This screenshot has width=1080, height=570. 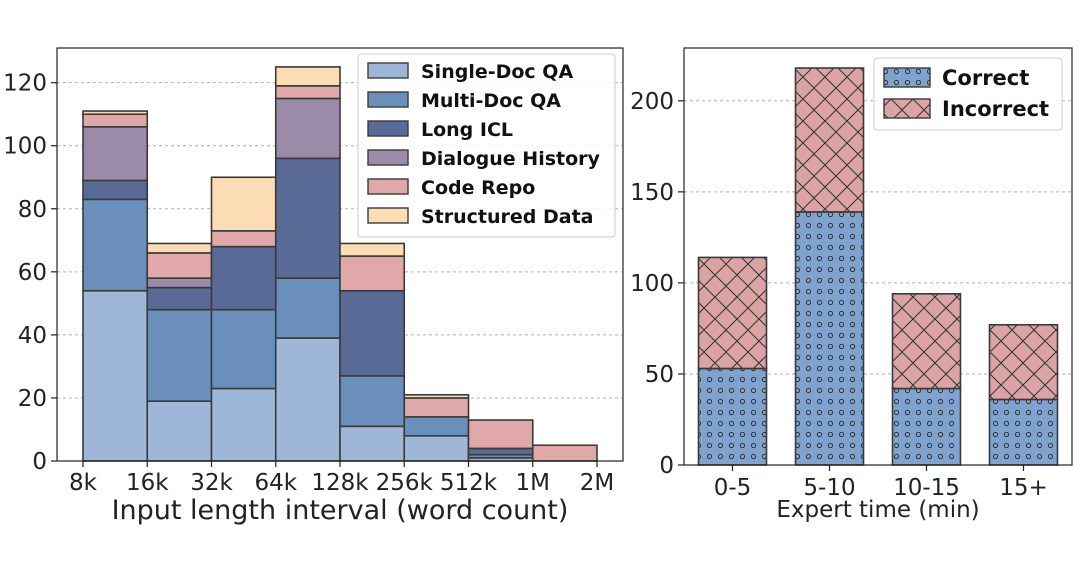 What do you see at coordinates (467, 130) in the screenshot?
I see `legend-label-long-icl: Long ICL` at bounding box center [467, 130].